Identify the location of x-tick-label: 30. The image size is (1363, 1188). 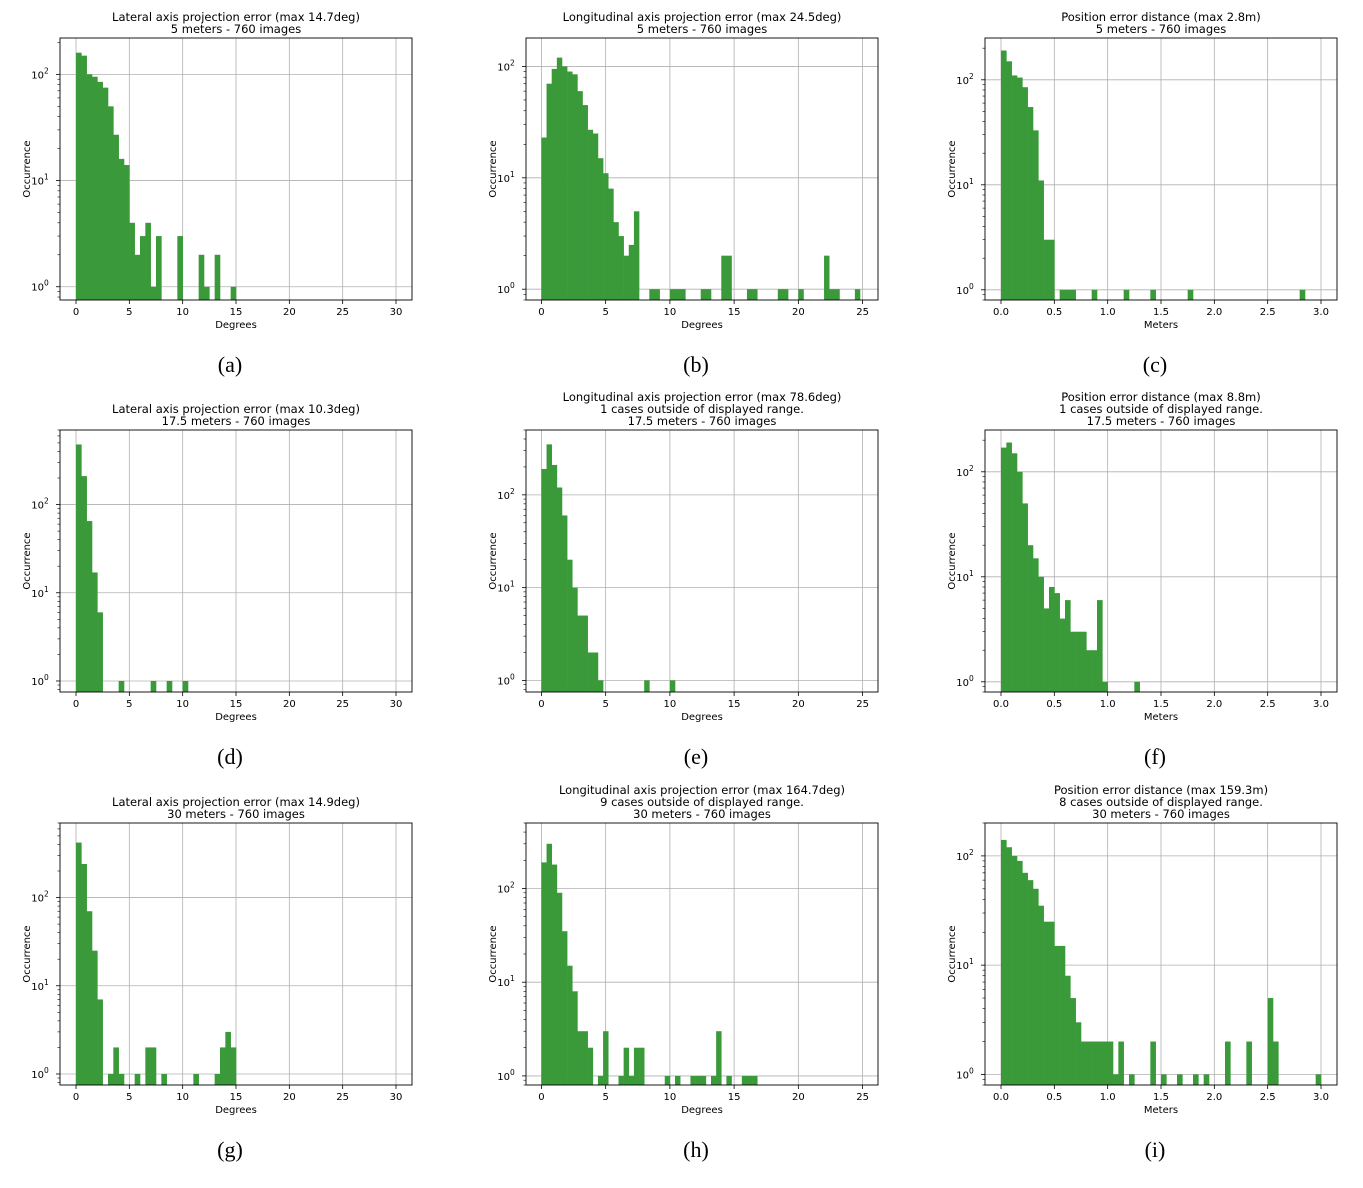
(396, 1097).